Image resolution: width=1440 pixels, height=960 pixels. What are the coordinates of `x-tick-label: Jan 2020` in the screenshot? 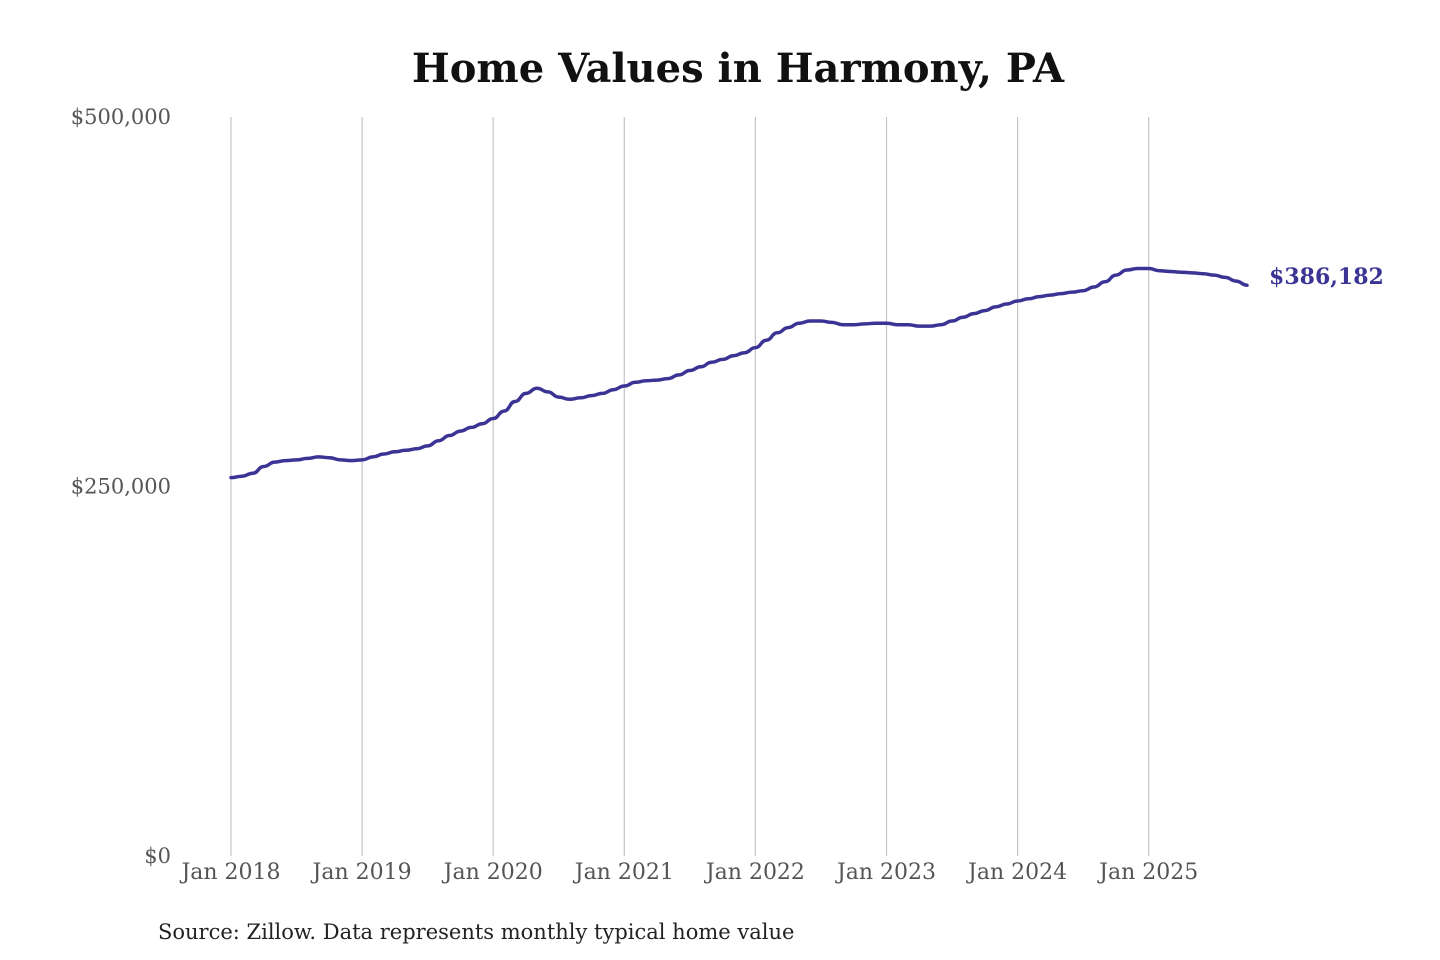 It's located at (492, 872).